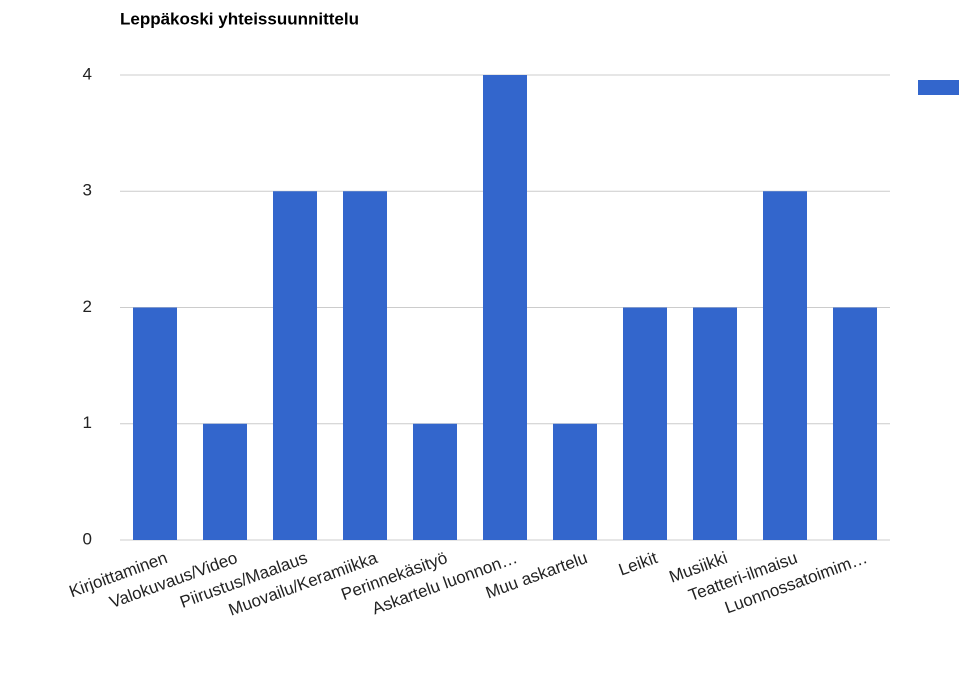  What do you see at coordinates (239, 18) in the screenshot?
I see `chart-title: Leppäkoski yhteissuunnittelu` at bounding box center [239, 18].